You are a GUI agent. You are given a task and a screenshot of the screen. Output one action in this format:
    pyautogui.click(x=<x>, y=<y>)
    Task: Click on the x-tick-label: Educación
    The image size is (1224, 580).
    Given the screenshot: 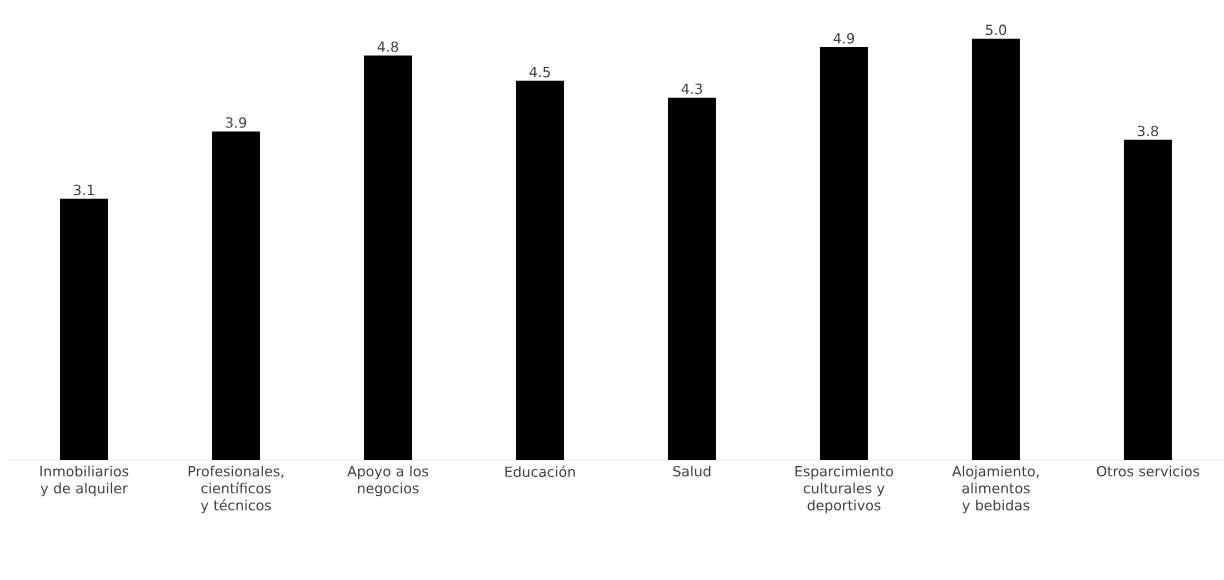 What is the action you would take?
    pyautogui.click(x=540, y=471)
    